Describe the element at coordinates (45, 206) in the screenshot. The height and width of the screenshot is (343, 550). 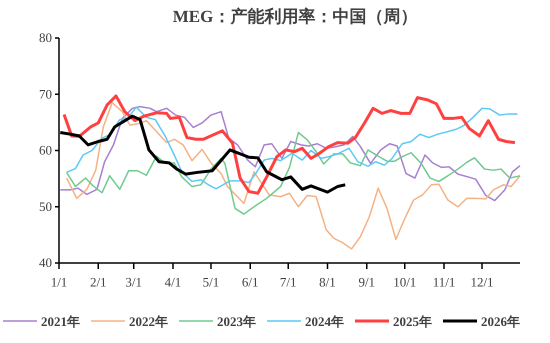
I see `y-tick-label: 50` at that location.